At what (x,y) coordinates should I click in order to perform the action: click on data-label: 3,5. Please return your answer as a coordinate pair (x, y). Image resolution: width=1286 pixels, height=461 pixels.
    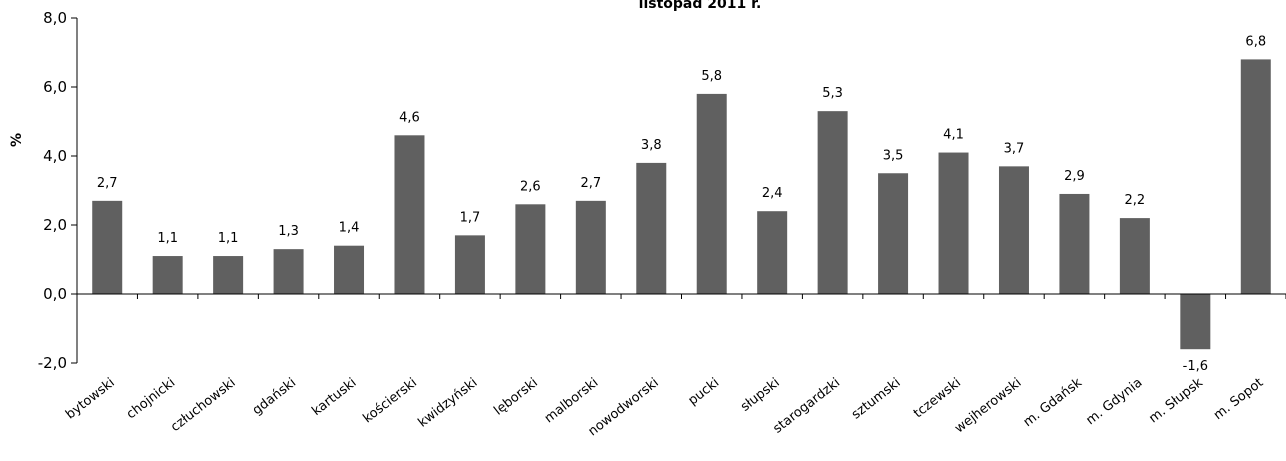
    Looking at the image, I should click on (893, 155).